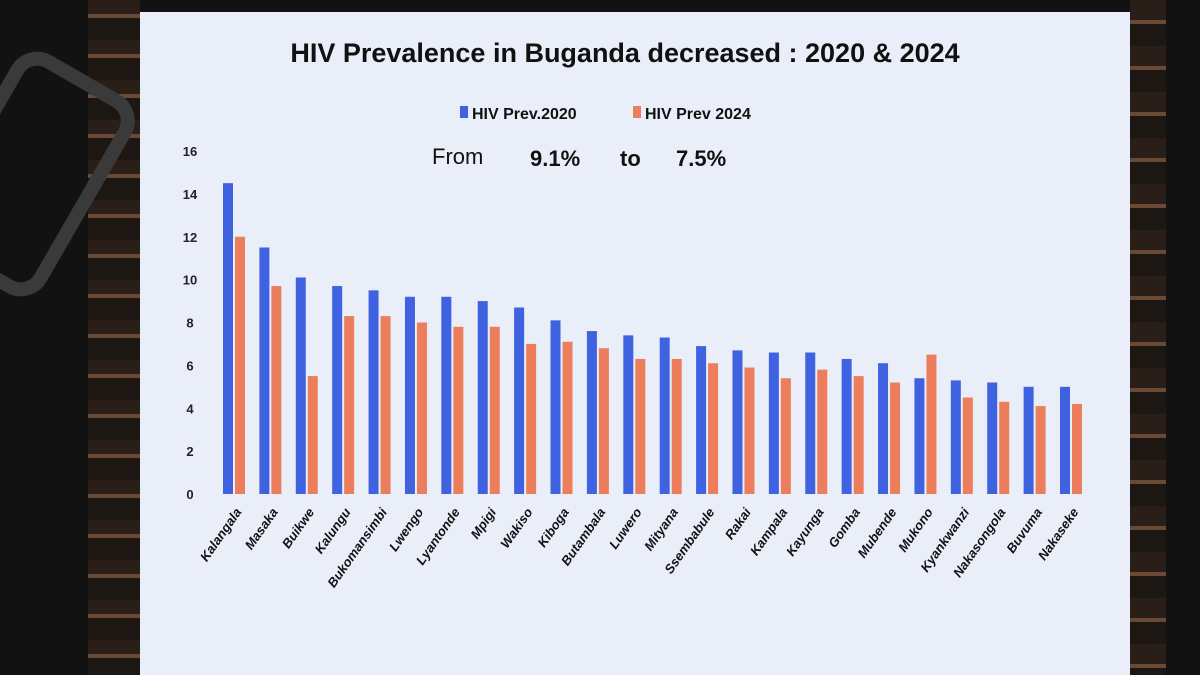 This screenshot has height=675, width=1200. What do you see at coordinates (628, 414) in the screenshot?
I see `bar-2020-luwero` at bounding box center [628, 414].